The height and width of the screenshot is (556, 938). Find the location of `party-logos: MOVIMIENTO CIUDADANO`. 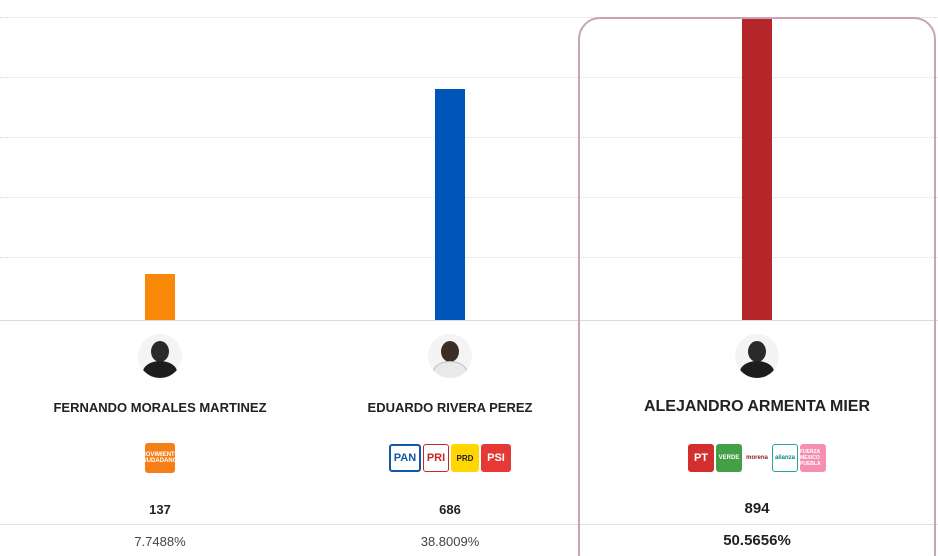

party-logos: MOVIMIENTO CIUDADANO is located at coordinates (160, 458).